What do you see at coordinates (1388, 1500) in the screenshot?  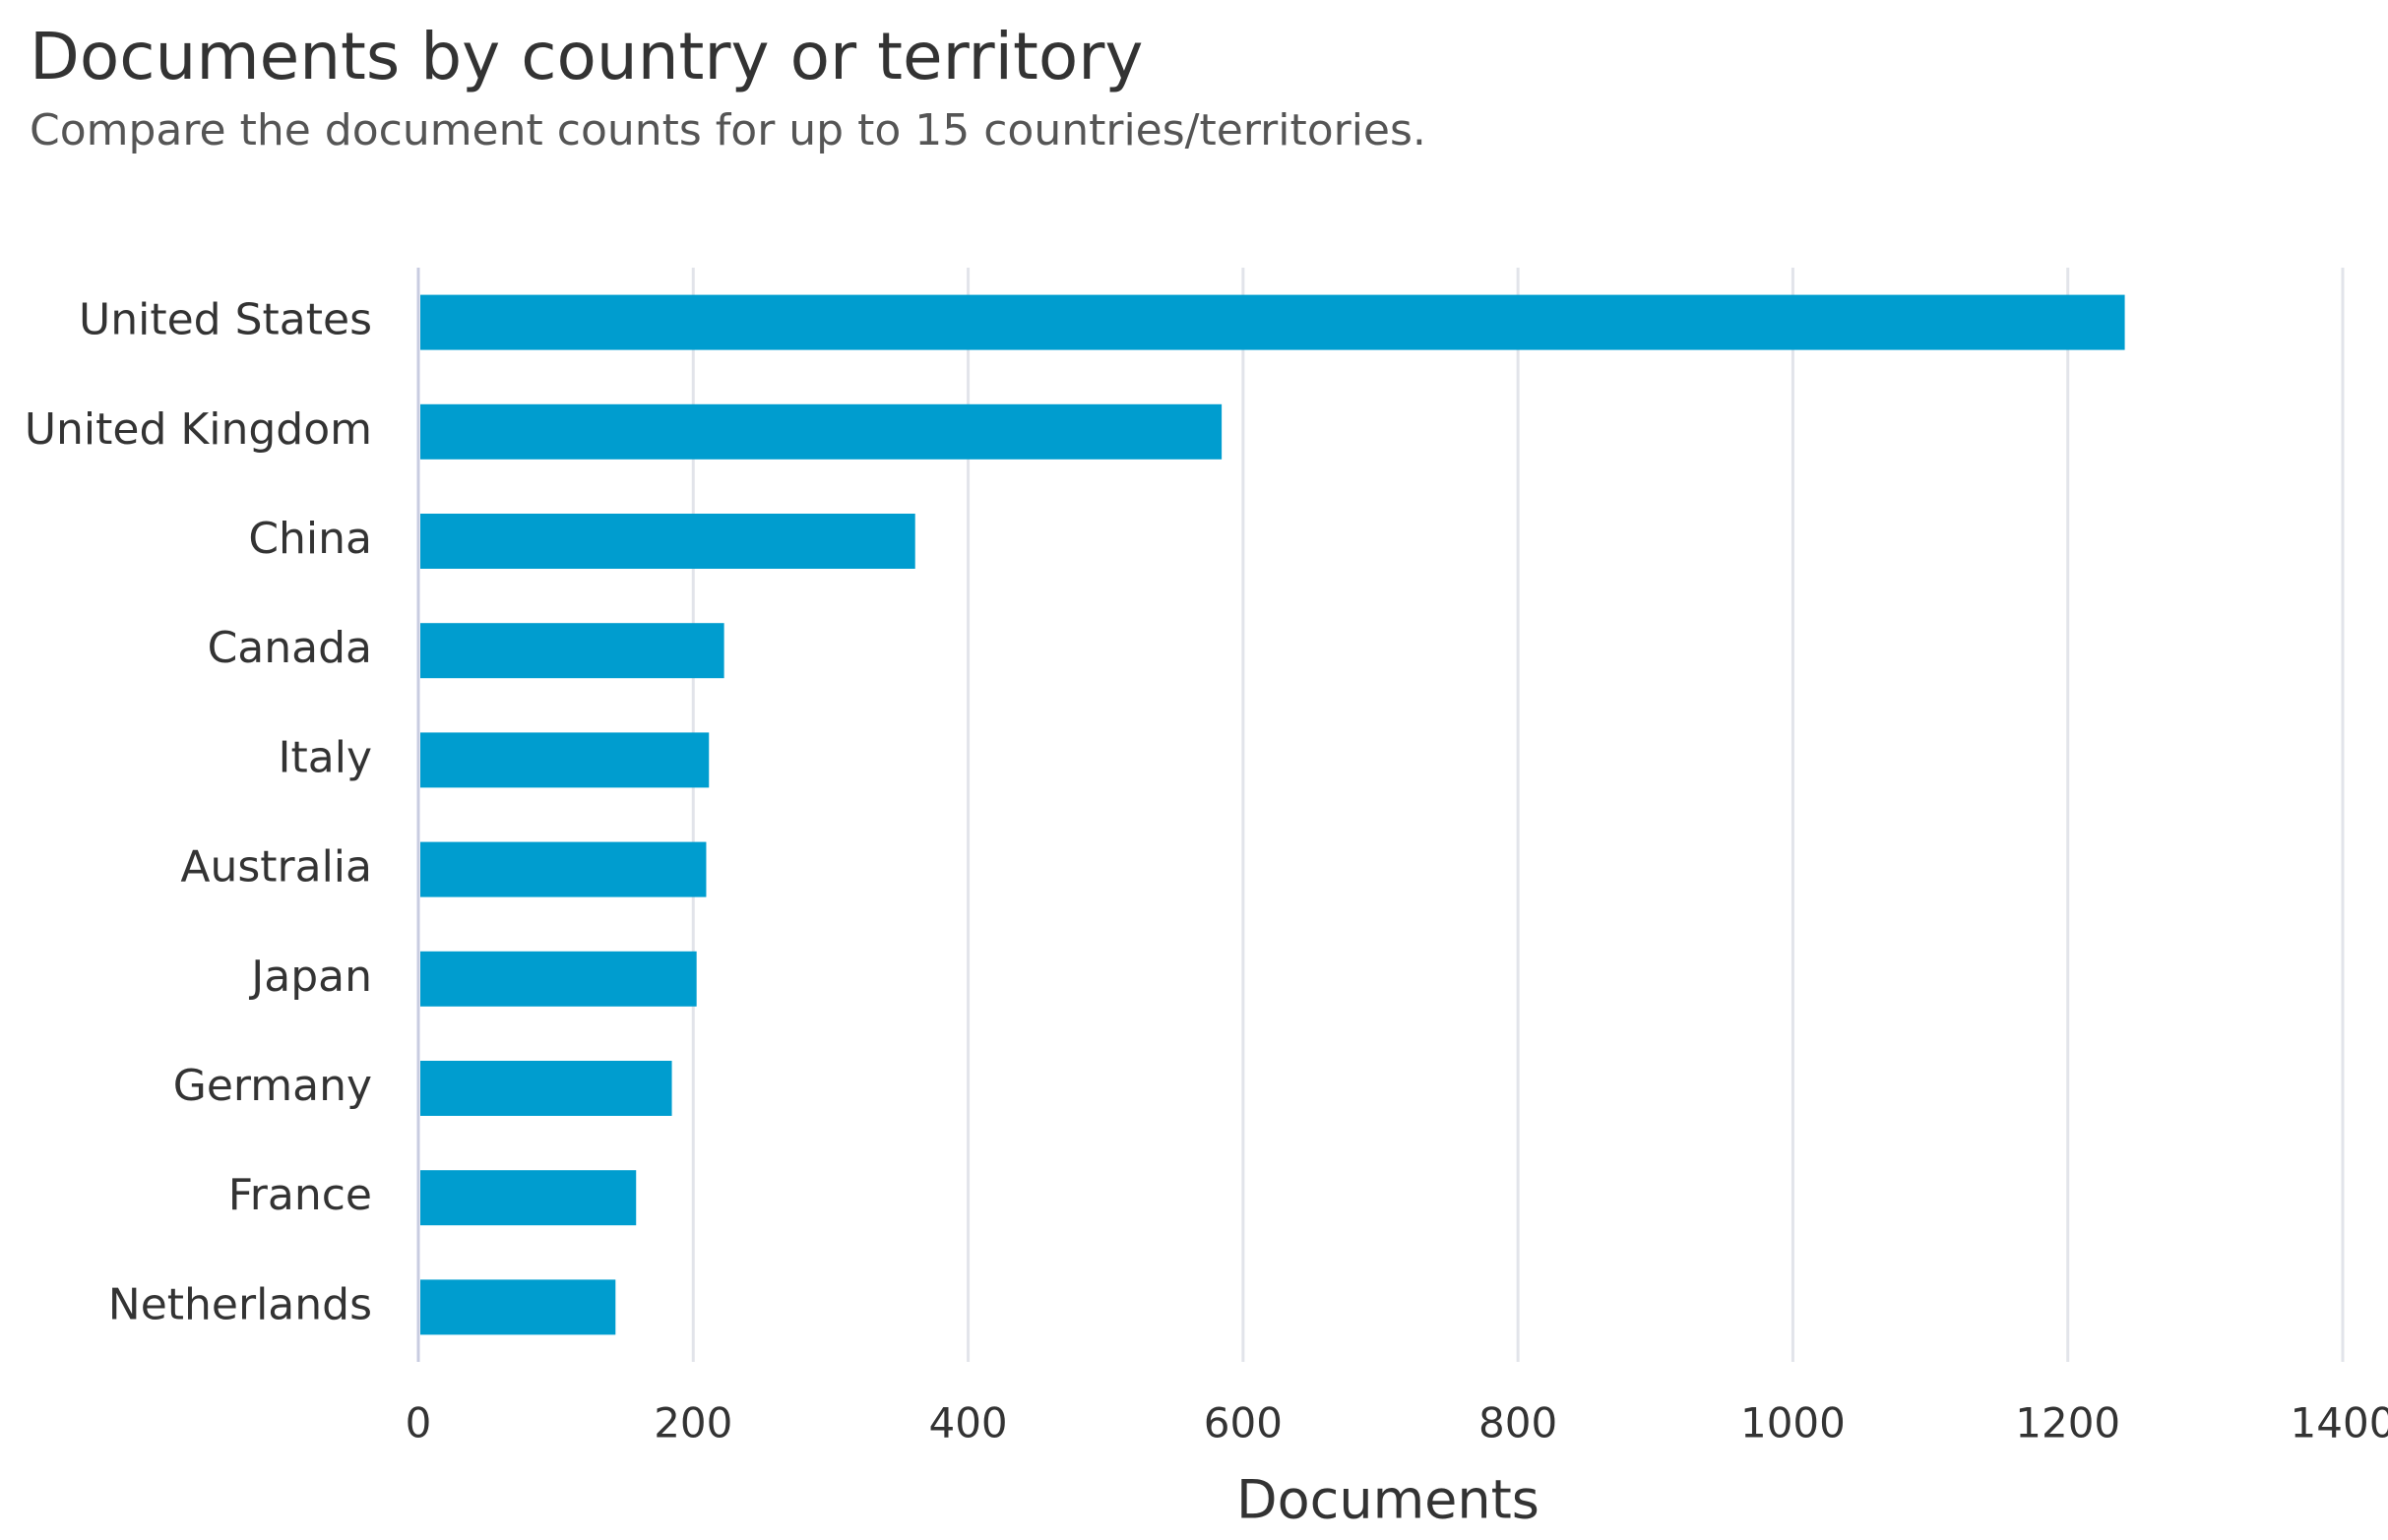 I see `x-axis-title: Documents` at bounding box center [1388, 1500].